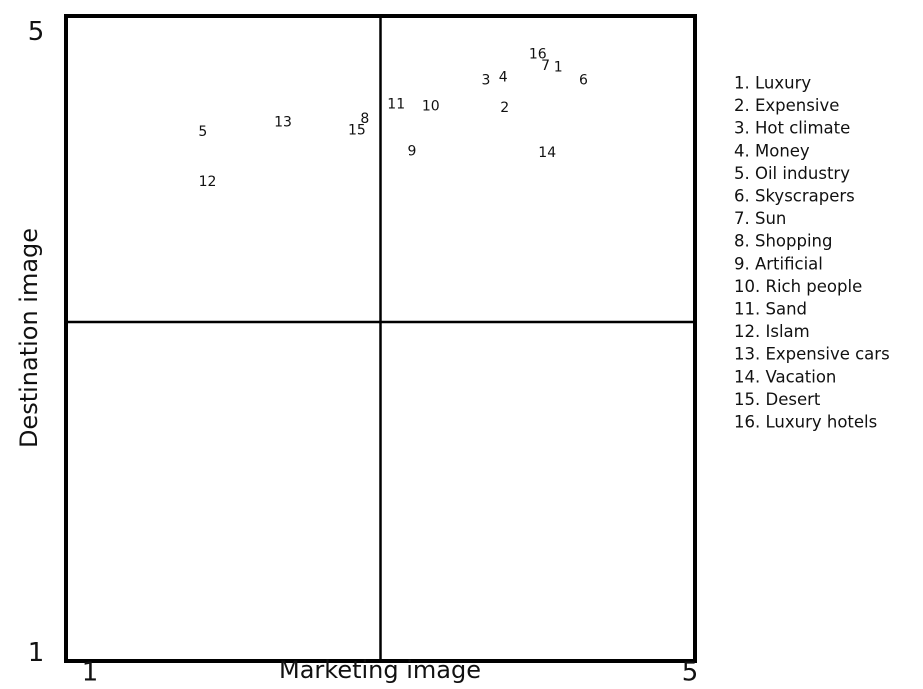 The height and width of the screenshot is (689, 923). What do you see at coordinates (786, 105) in the screenshot?
I see `legend-entry: 2. Expensive` at bounding box center [786, 105].